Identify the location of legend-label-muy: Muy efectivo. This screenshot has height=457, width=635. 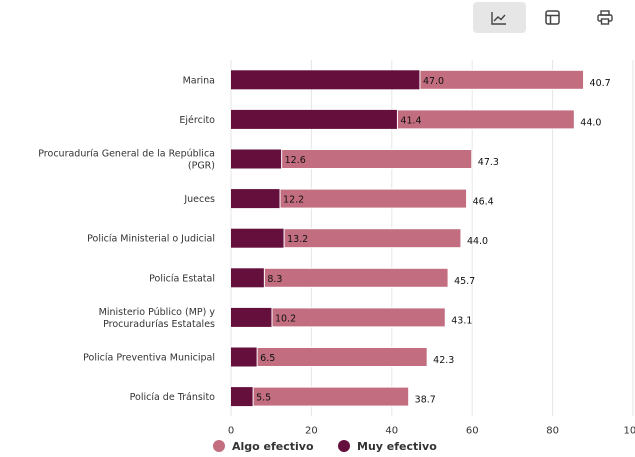
(397, 446).